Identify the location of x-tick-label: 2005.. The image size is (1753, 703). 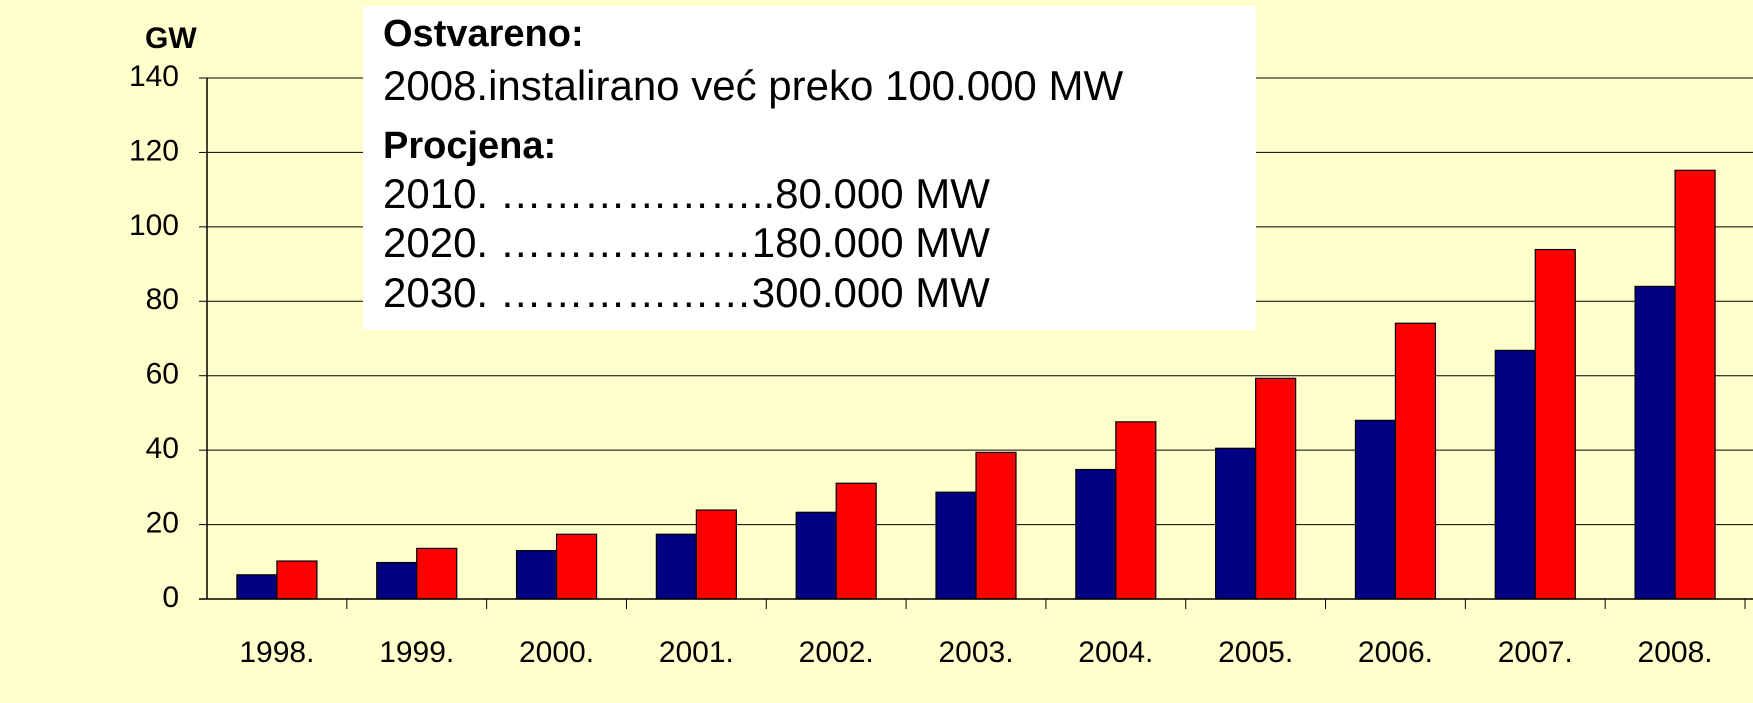
(1255, 652).